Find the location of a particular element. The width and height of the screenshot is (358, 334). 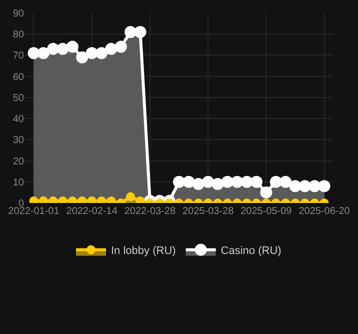

y-tick-label: 10 is located at coordinates (18, 182).